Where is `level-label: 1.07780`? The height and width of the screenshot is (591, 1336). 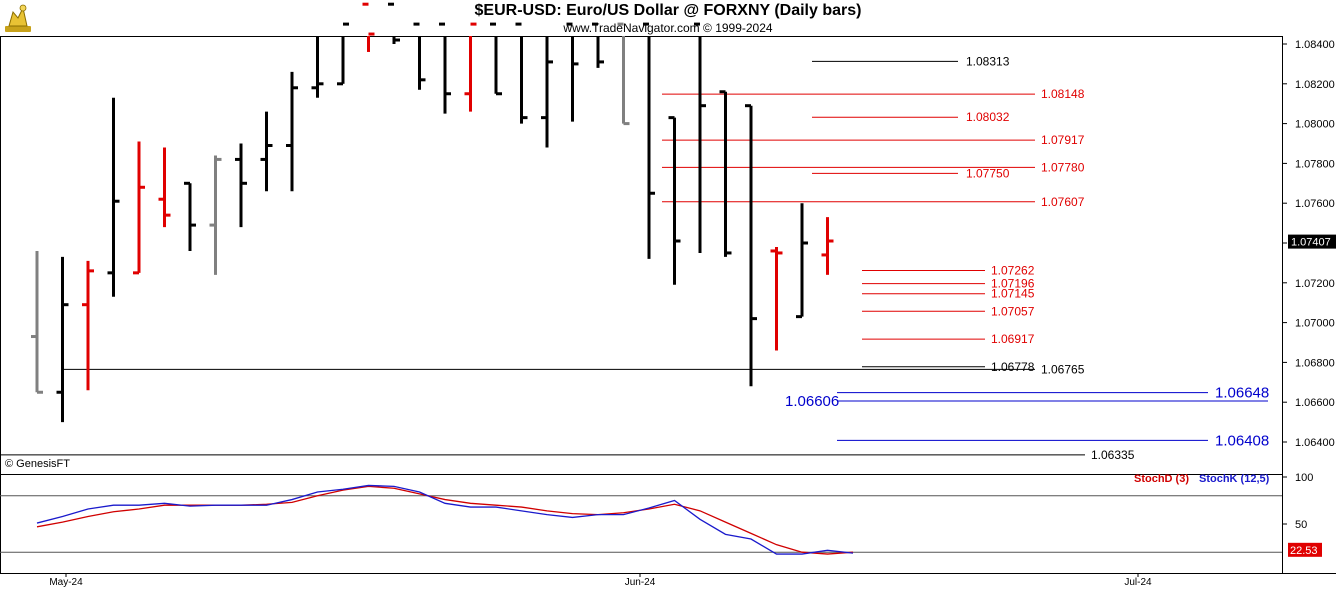 level-label: 1.07780 is located at coordinates (1063, 167).